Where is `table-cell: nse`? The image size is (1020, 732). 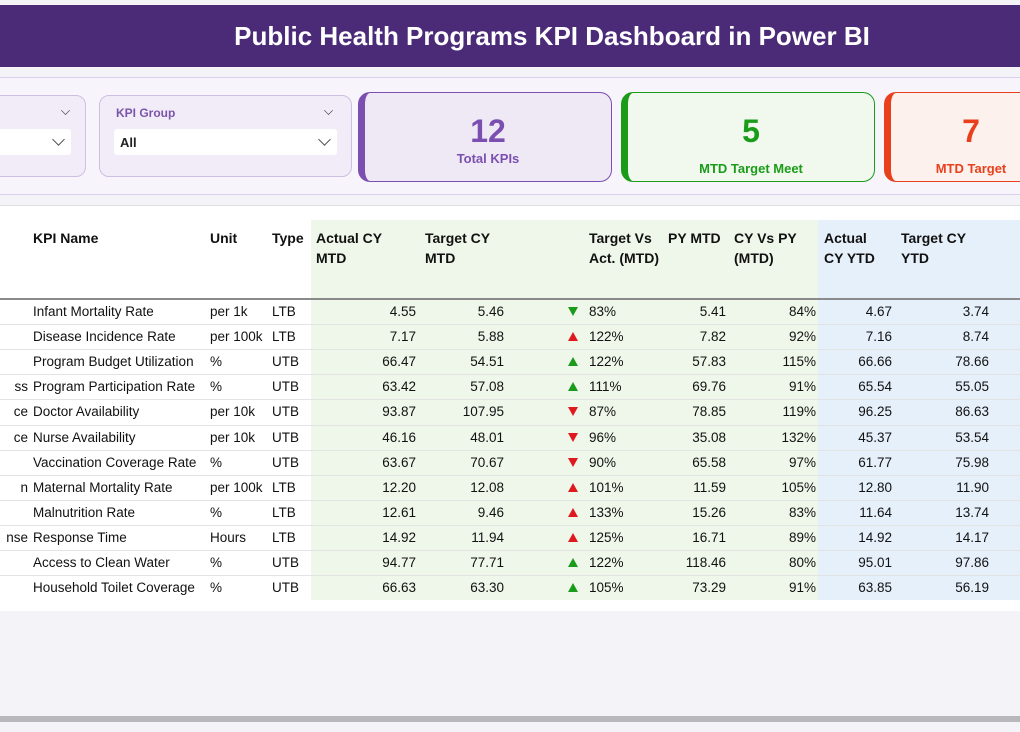
table-cell: nse is located at coordinates (17, 537).